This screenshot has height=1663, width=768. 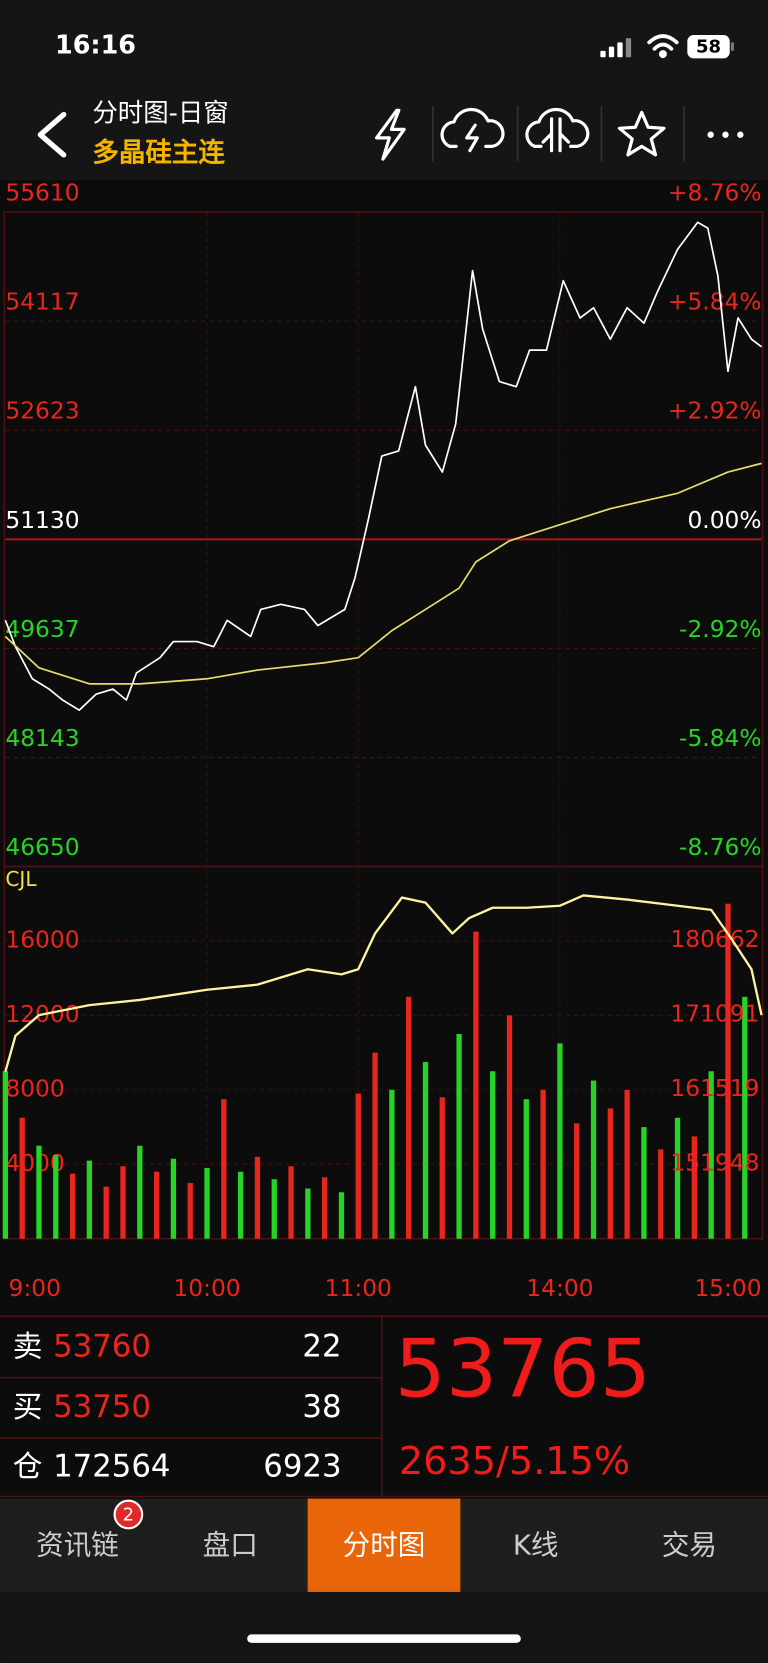 What do you see at coordinates (102, 1407) in the screenshot?
I see `bid-price: 53750` at bounding box center [102, 1407].